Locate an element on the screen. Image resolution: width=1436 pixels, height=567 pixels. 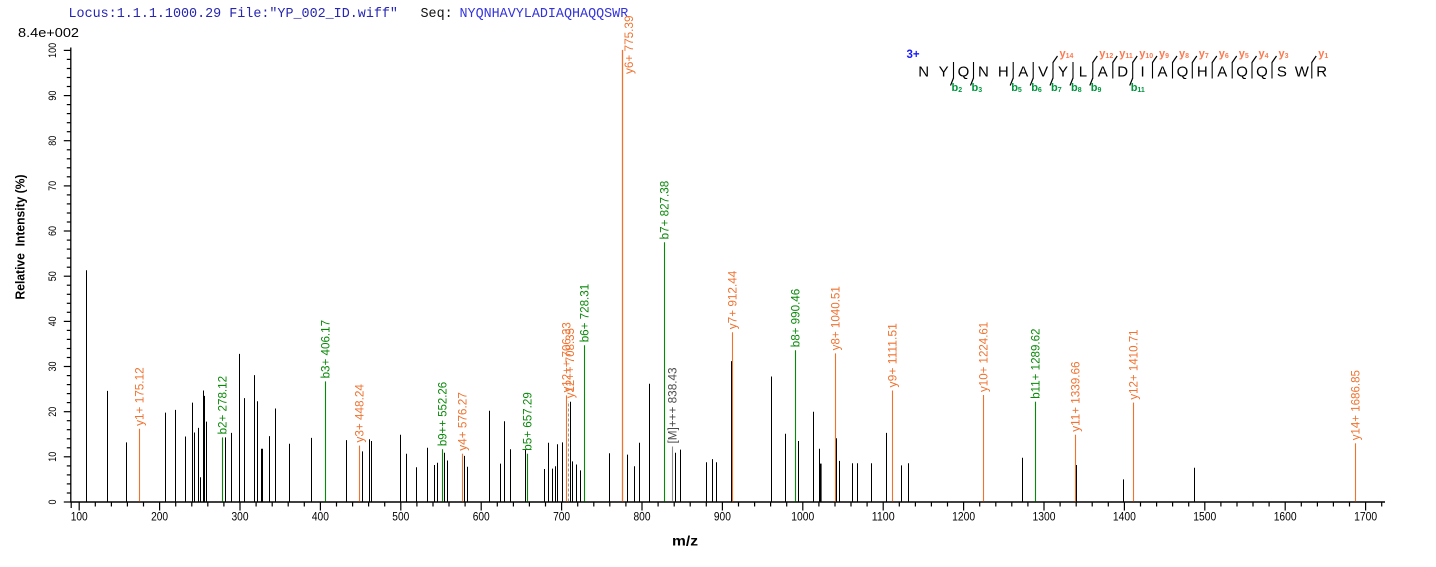
svg-text: 40 is located at coordinates (53, 321).